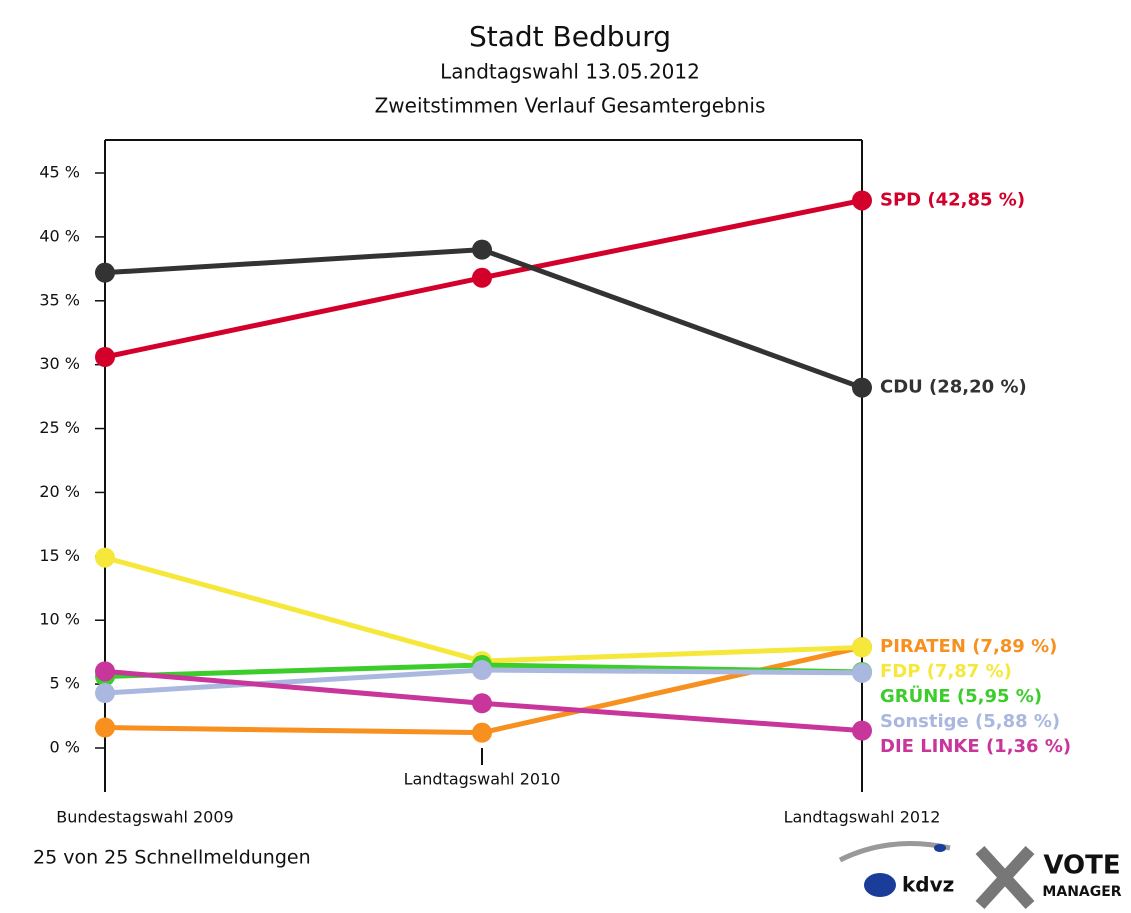 The width and height of the screenshot is (1131, 913). What do you see at coordinates (970, 721) in the screenshot?
I see `value-label: Sonstige (5,88 %)` at bounding box center [970, 721].